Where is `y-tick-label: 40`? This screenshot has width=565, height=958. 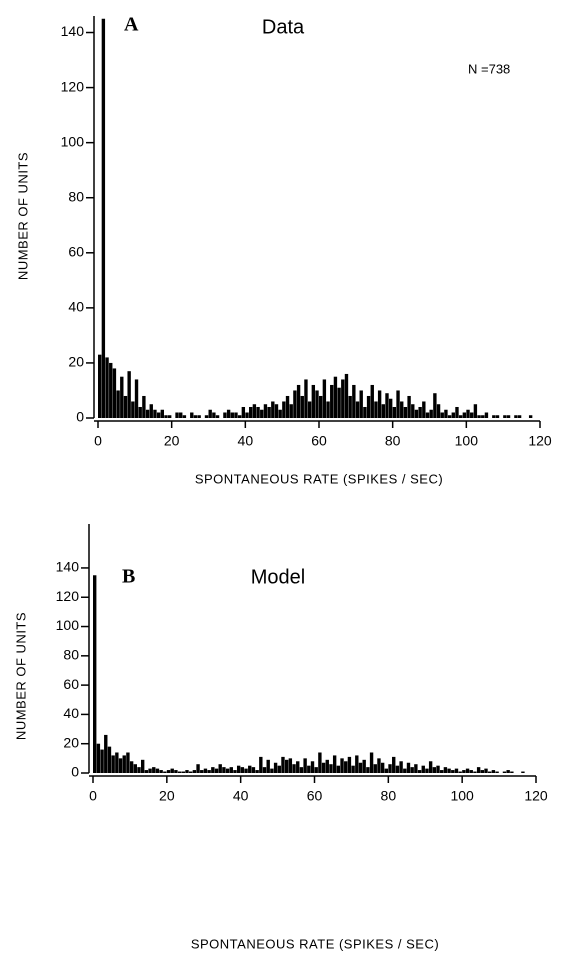
y-tick-label: 40 is located at coordinates (71, 713).